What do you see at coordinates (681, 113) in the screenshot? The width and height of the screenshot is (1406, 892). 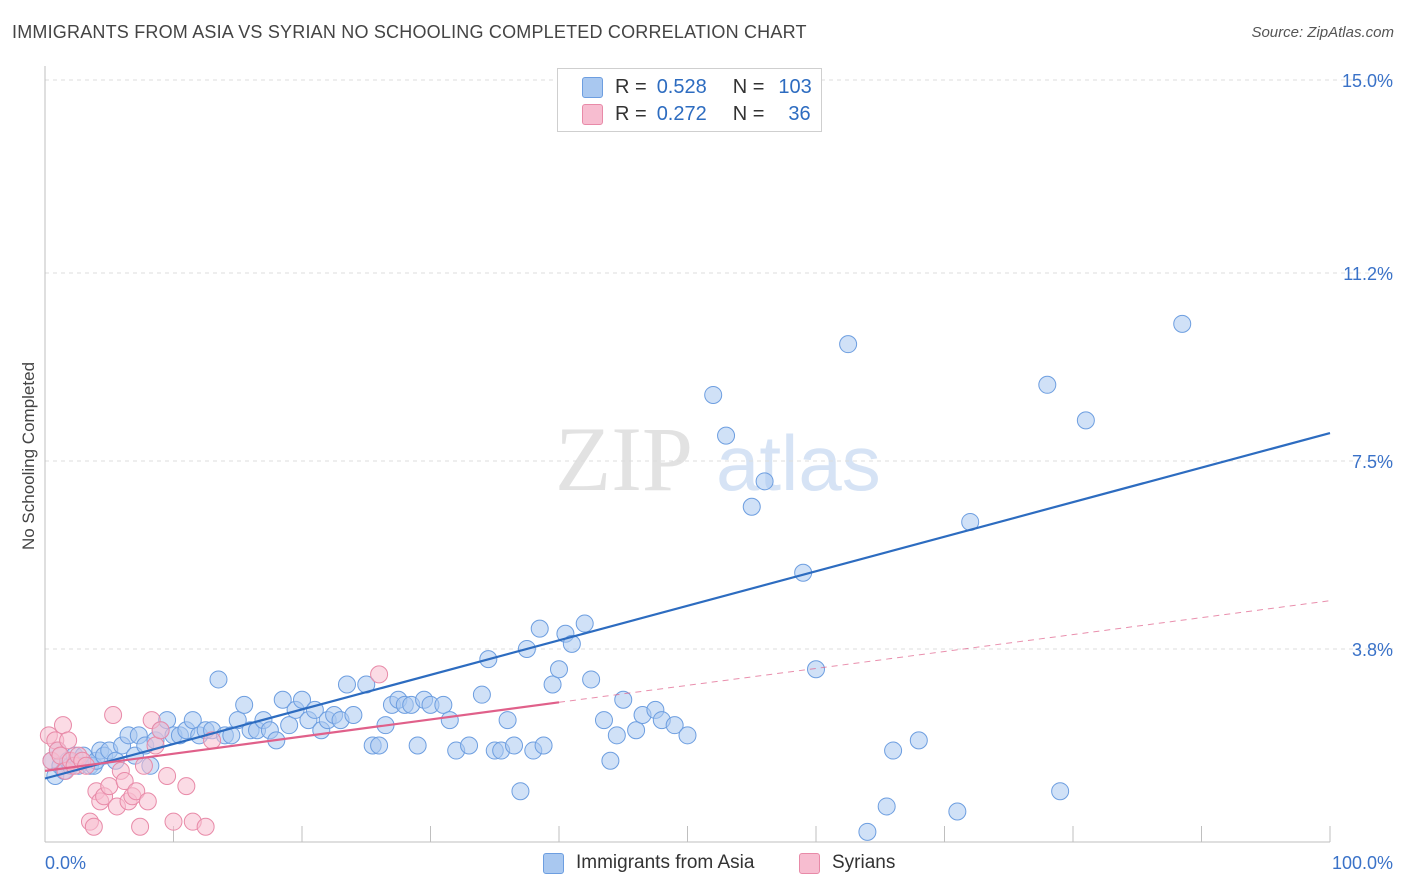 I see `legend-r-value: 0.272` at bounding box center [681, 113].